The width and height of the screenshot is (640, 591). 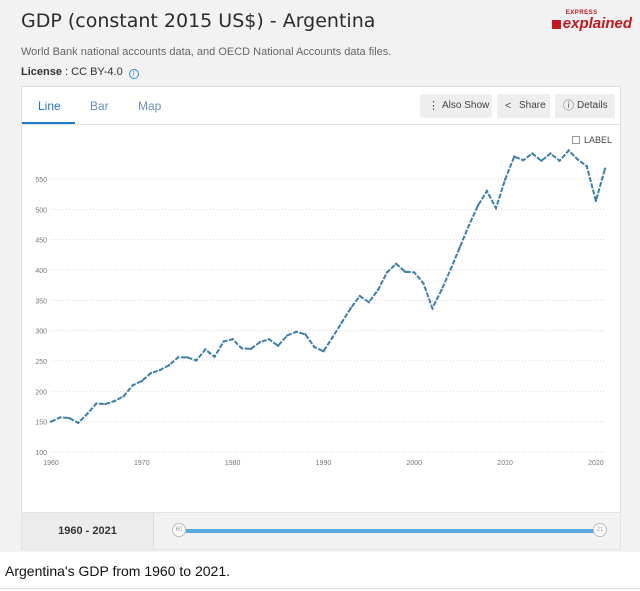 What do you see at coordinates (597, 23) in the screenshot?
I see `brand-big: explained` at bounding box center [597, 23].